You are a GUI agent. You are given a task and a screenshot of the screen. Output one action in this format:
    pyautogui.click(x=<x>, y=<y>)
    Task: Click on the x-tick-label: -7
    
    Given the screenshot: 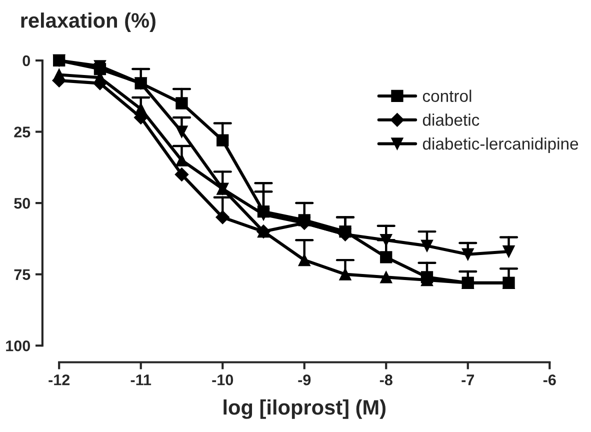 What is the action you would take?
    pyautogui.click(x=468, y=380)
    